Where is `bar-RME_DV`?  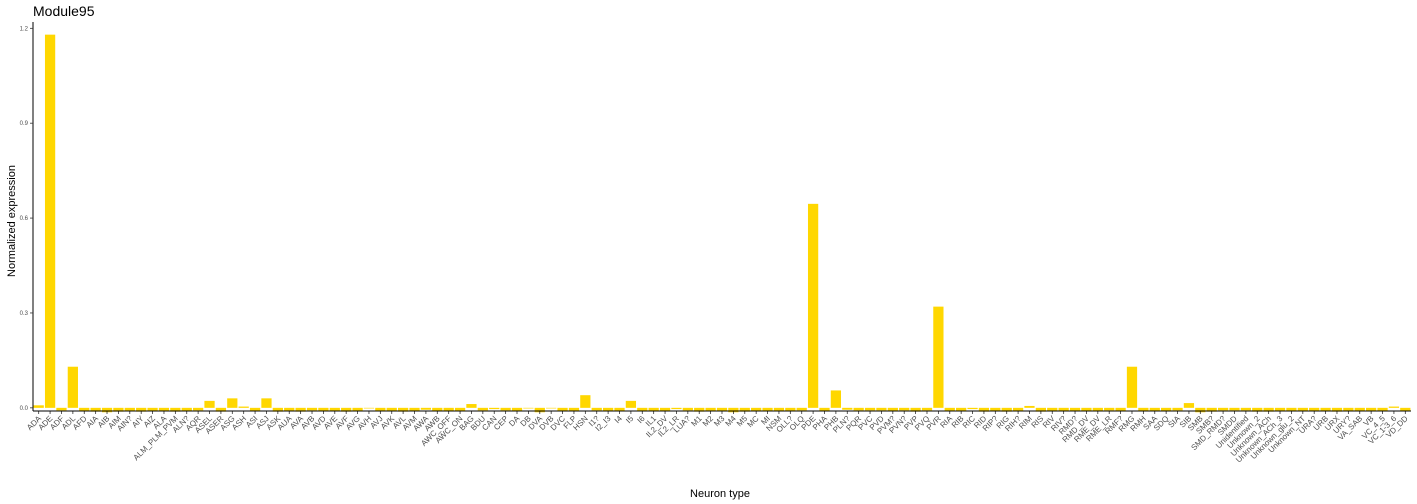
bar-RME_DV is located at coordinates (1097, 409).